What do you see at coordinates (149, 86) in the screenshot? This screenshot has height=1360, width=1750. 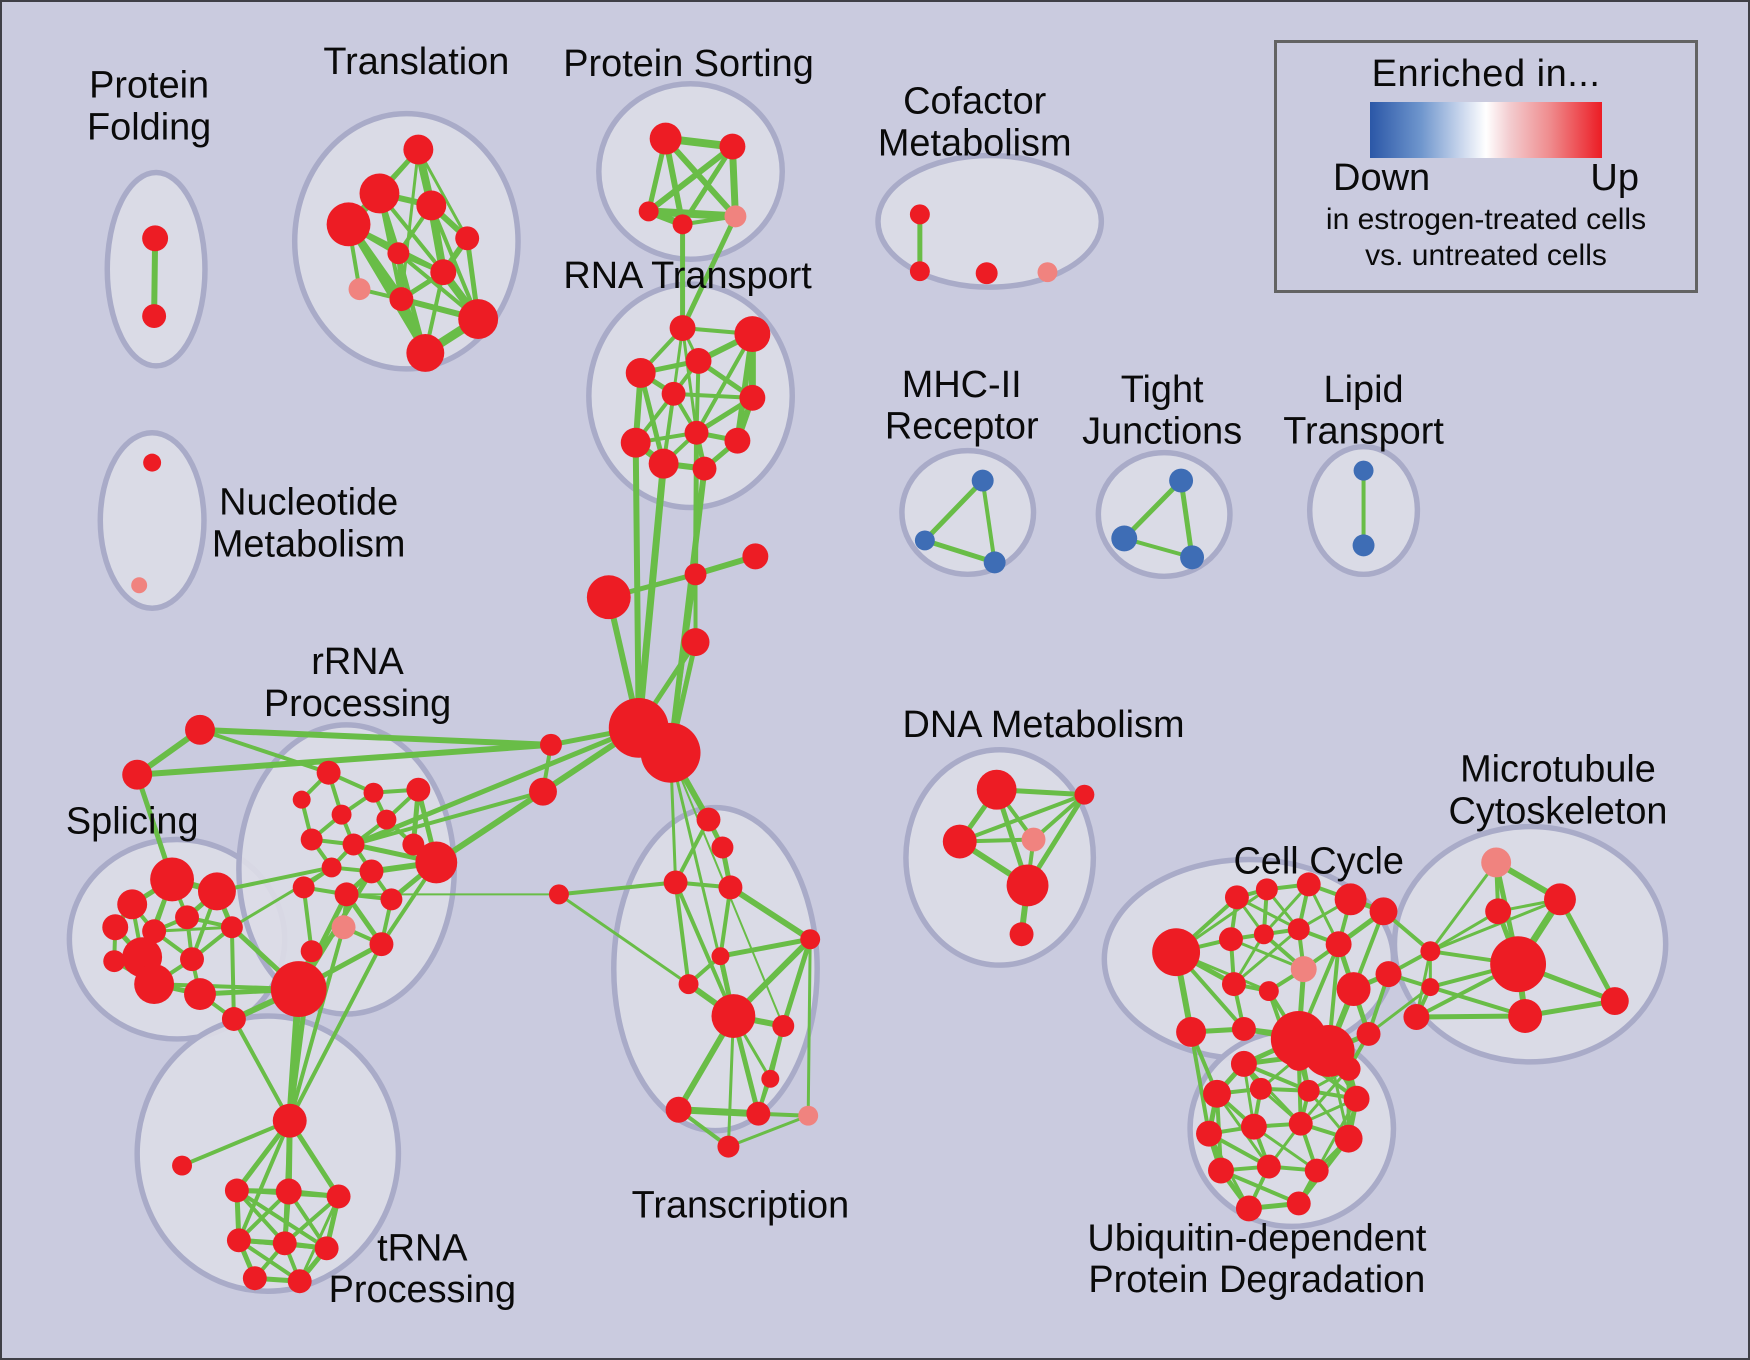 I see `cluster-protein-folding-label: Protein` at bounding box center [149, 86].